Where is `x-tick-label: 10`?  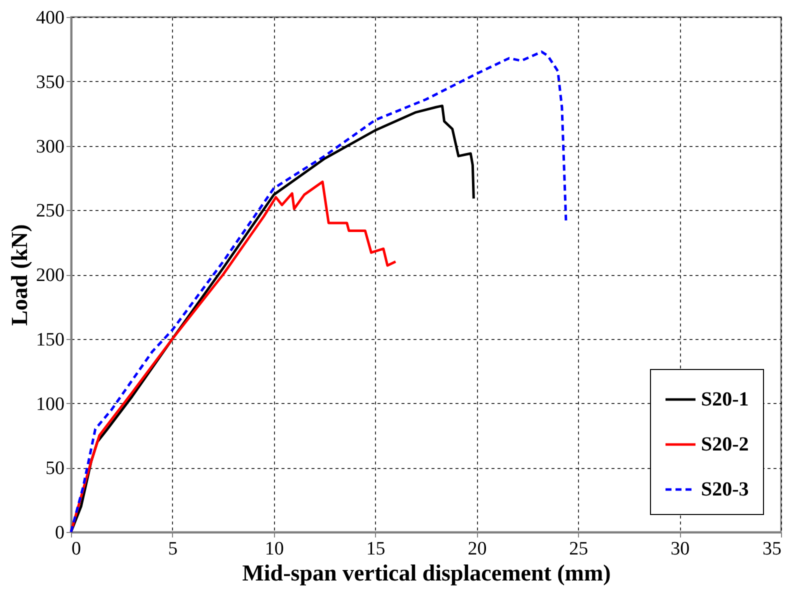 x-tick-label: 10 is located at coordinates (274, 549).